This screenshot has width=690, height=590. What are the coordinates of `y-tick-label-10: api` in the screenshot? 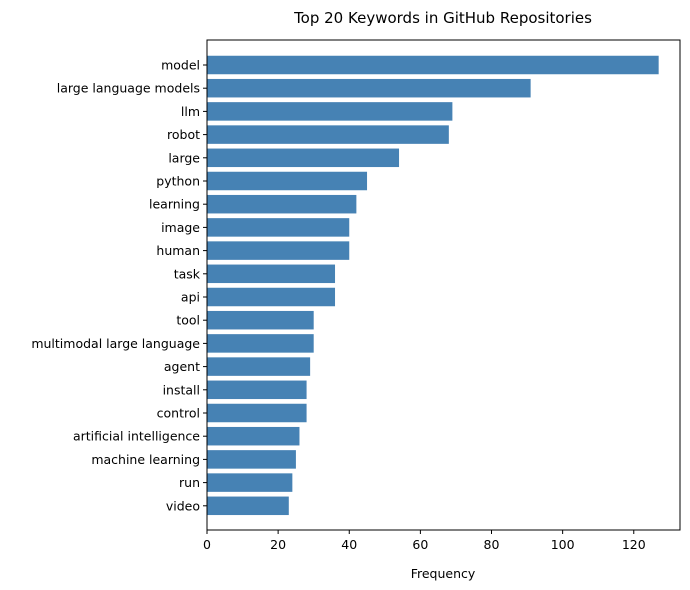 It's located at (190, 297).